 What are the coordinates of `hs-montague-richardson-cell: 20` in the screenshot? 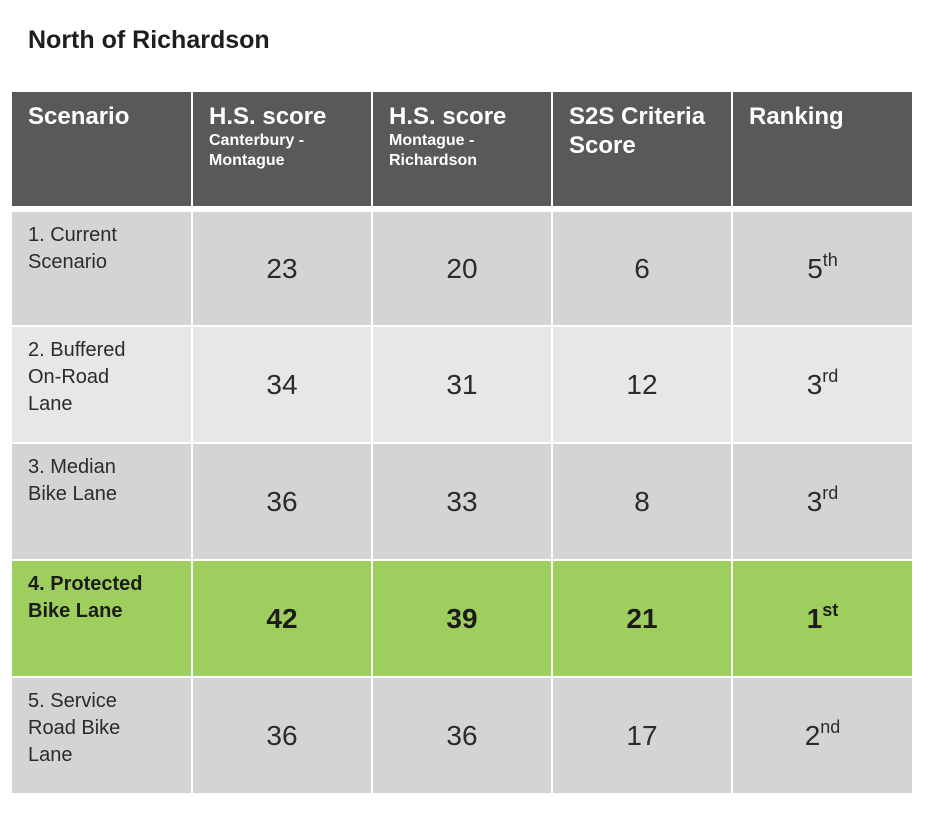 It's located at (462, 268).